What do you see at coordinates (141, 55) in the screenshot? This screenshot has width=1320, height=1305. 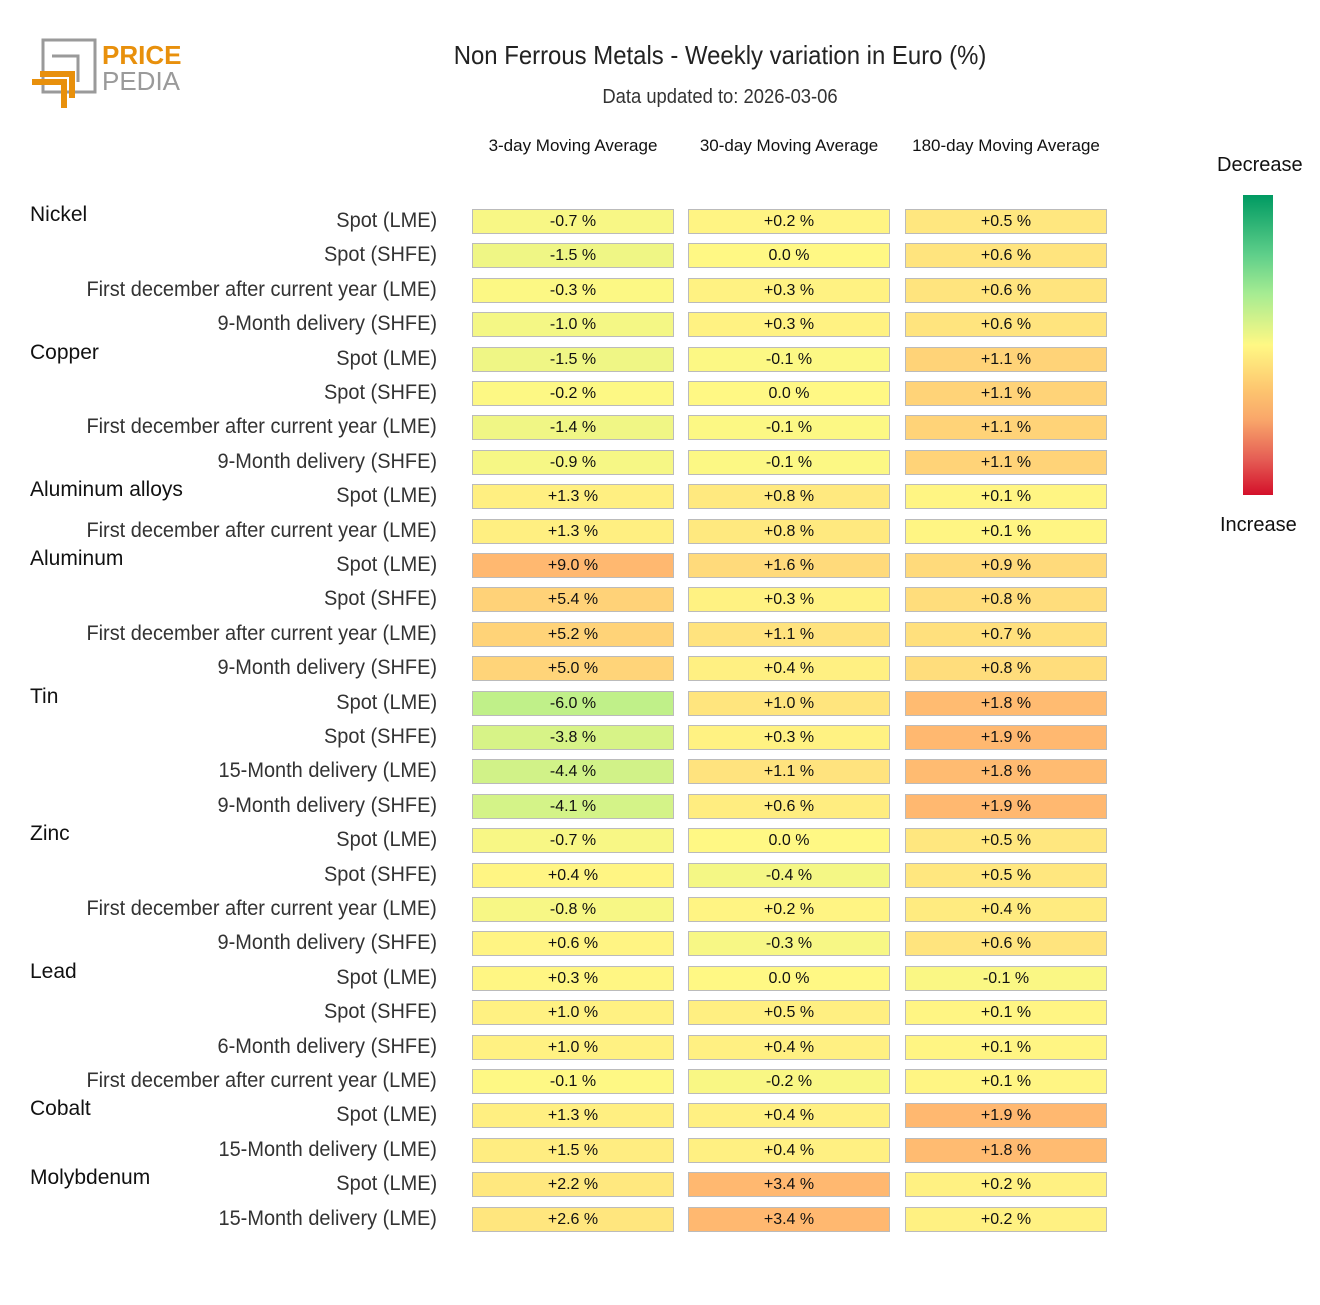 I see `svg-text: PRICE` at bounding box center [141, 55].